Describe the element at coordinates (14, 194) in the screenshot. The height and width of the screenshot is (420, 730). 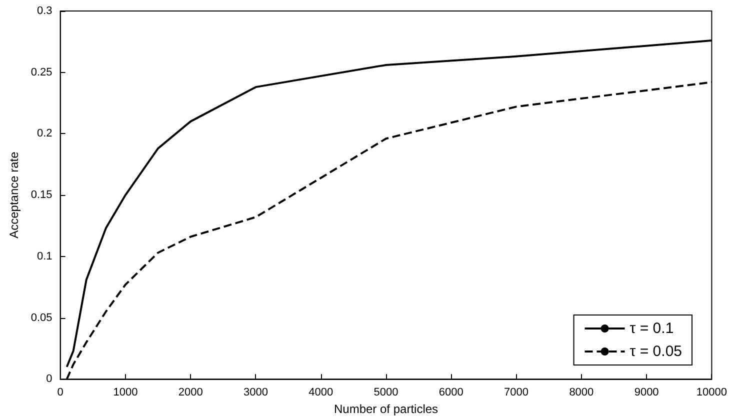
I see `y-axis-title: Acceptance rate` at that location.